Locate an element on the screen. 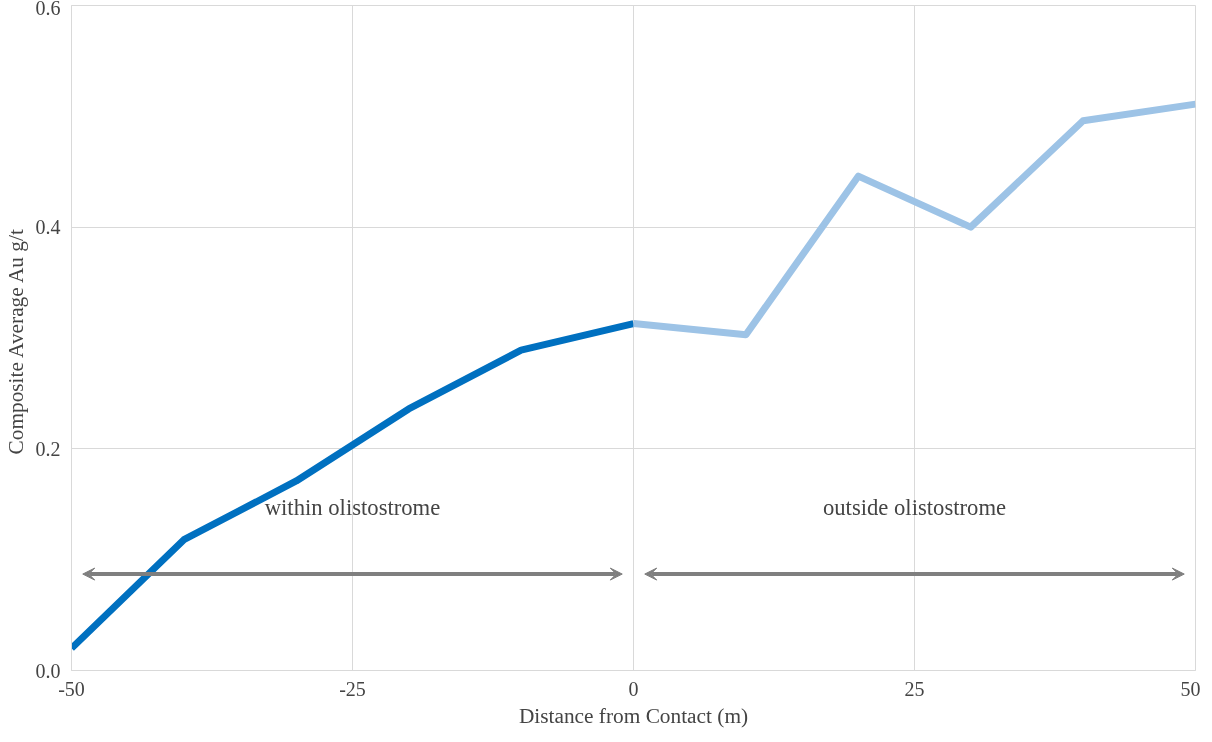 This screenshot has height=742, width=1212. x-tick-label: 0 is located at coordinates (633, 688).